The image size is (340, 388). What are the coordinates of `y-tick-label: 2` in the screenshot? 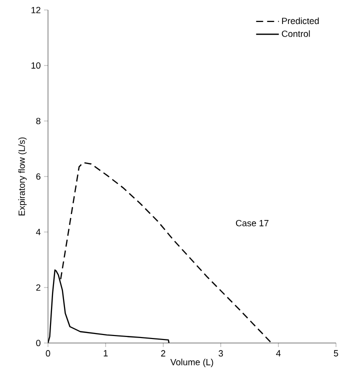 It's located at (38, 287).